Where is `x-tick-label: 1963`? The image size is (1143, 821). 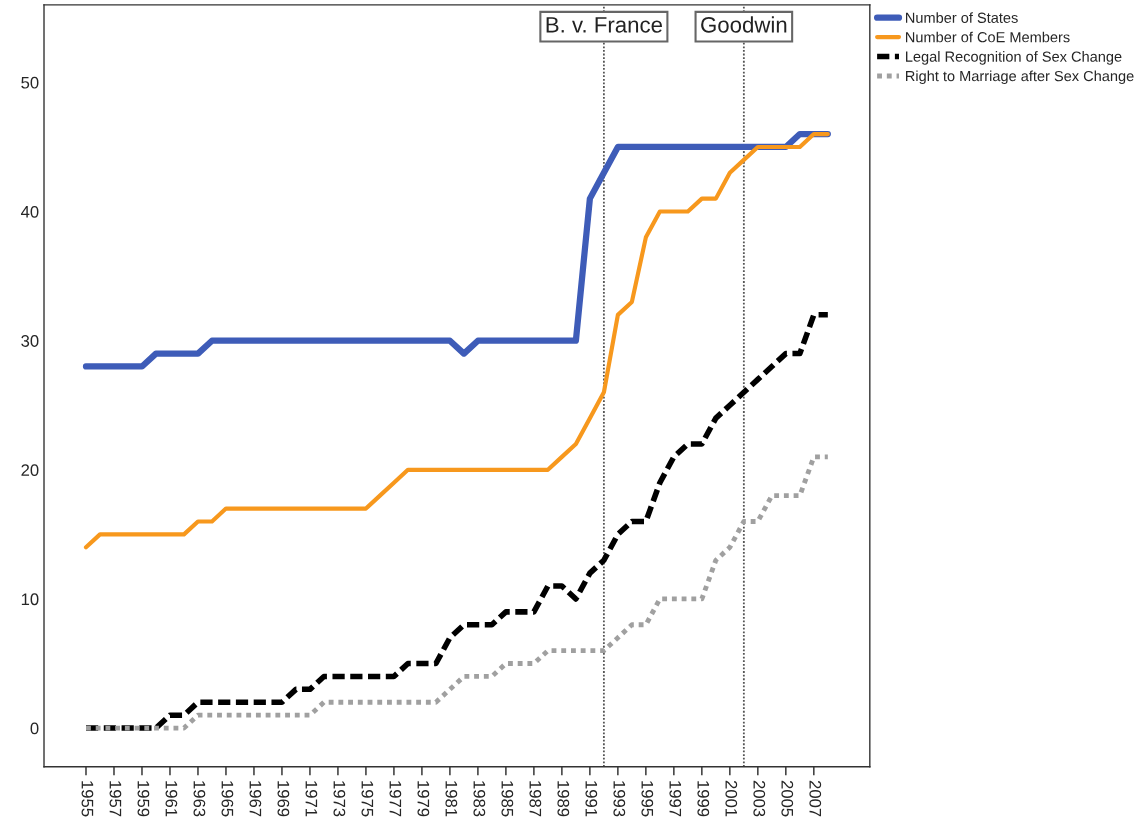 x-tick-label: 1963 is located at coordinates (199, 799).